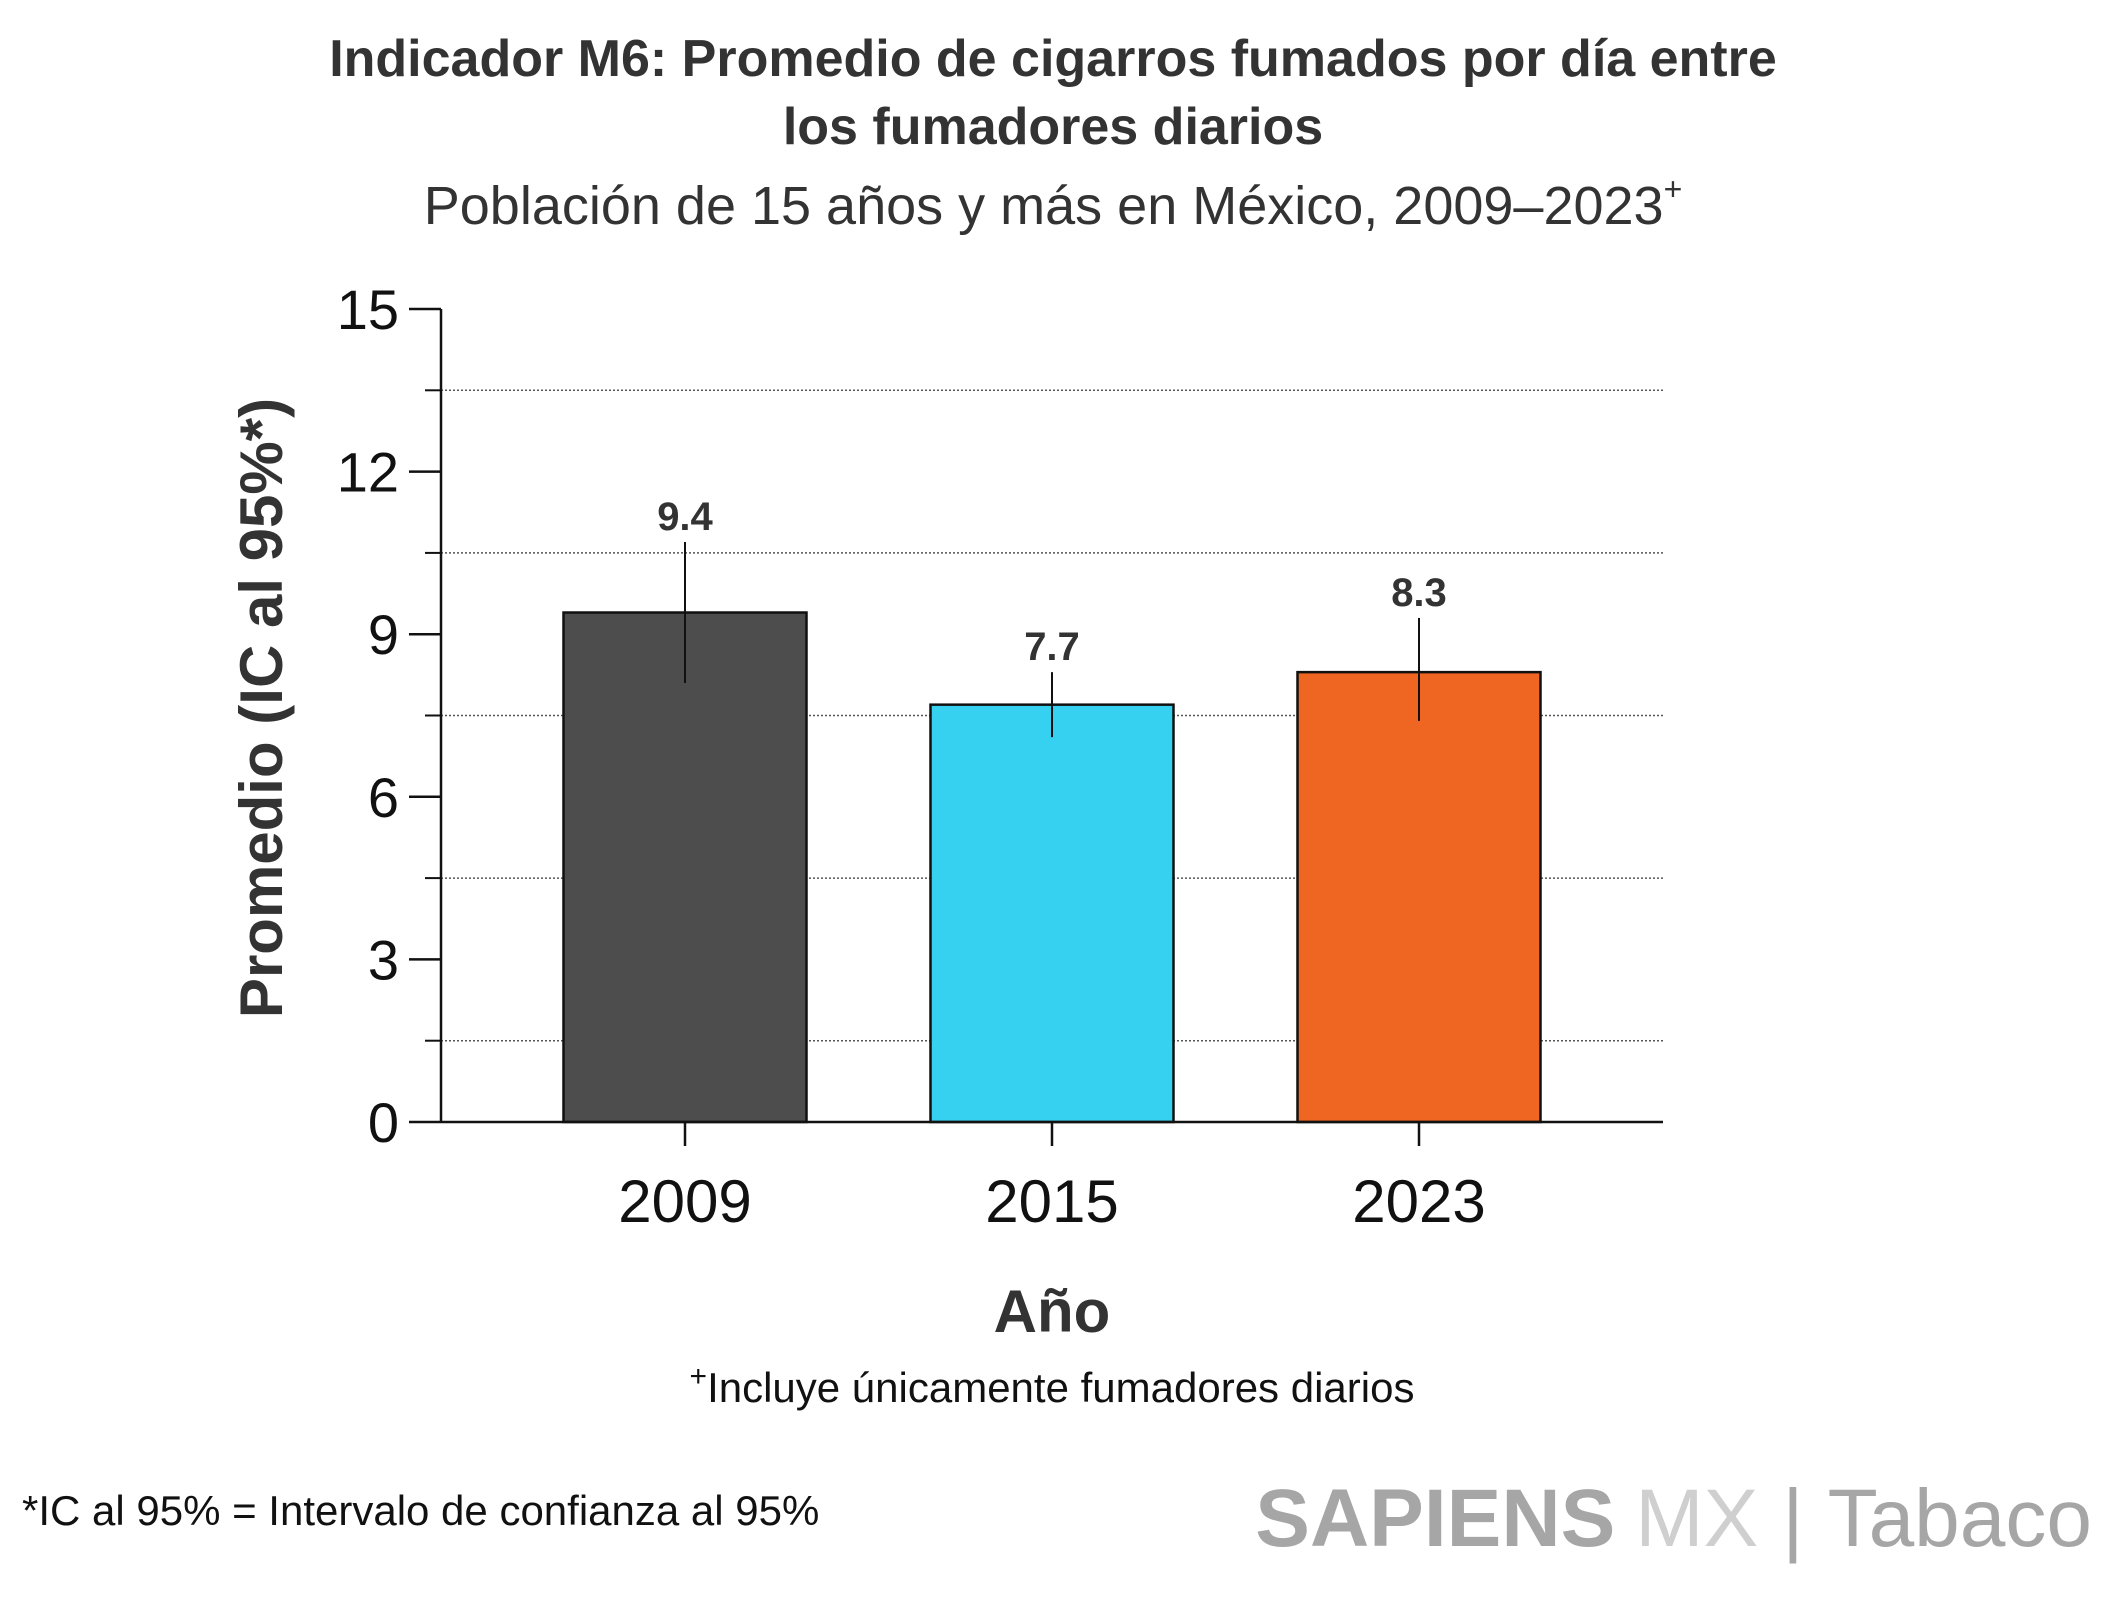 Image resolution: width=2105 pixels, height=1600 pixels. I want to click on logo-light: MX, so click(1696, 1518).